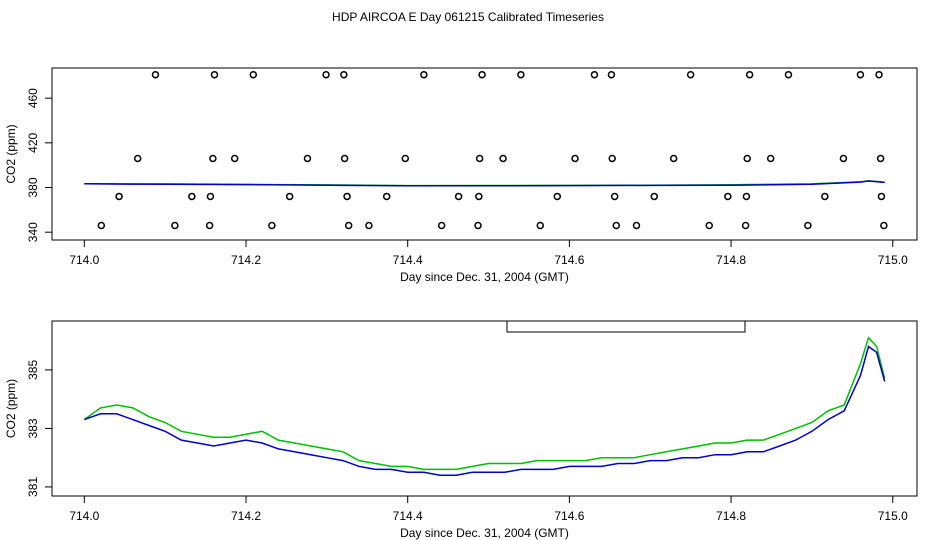 This screenshot has height=540, width=936. I want to click on legend-box, so click(626, 327).